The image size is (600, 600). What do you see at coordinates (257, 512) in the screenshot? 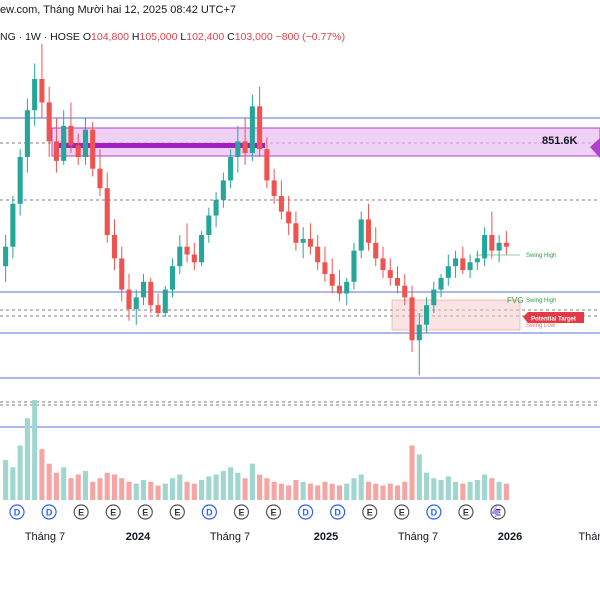
I see `event-markers: DDEEEEDEEDDEEDEE` at bounding box center [257, 512].